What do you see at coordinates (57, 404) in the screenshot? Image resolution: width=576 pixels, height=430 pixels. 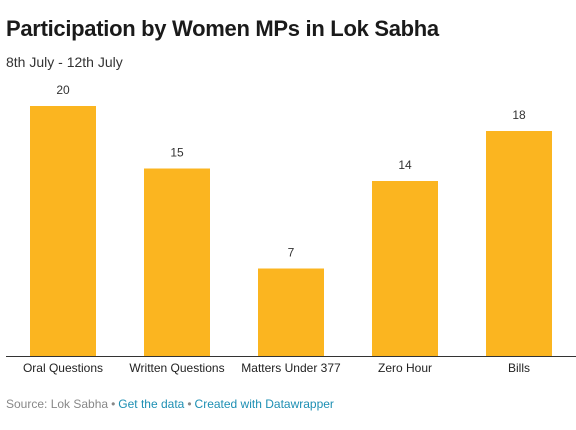 I see `source-note: Source: Lok Sabha` at bounding box center [57, 404].